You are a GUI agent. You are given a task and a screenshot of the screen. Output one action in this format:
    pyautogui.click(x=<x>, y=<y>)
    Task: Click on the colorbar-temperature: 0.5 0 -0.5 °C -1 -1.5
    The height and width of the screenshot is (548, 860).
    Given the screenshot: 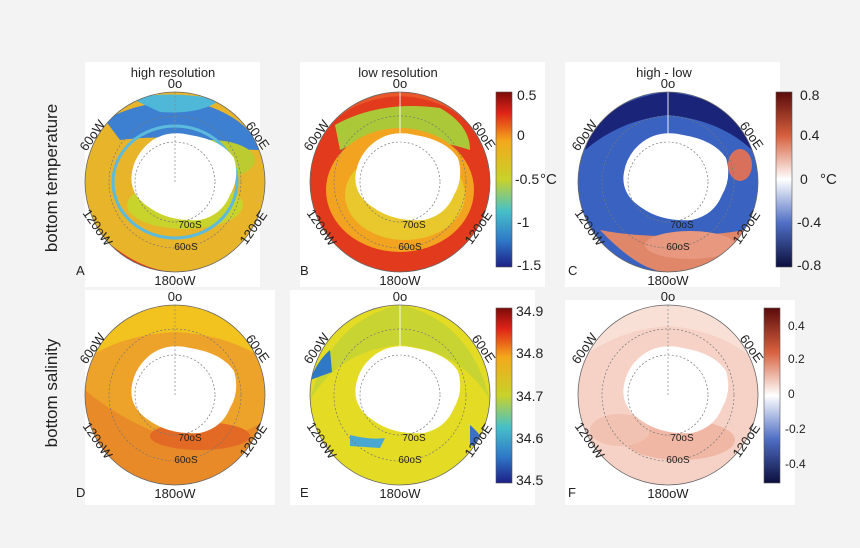 What is the action you would take?
    pyautogui.click(x=526, y=180)
    